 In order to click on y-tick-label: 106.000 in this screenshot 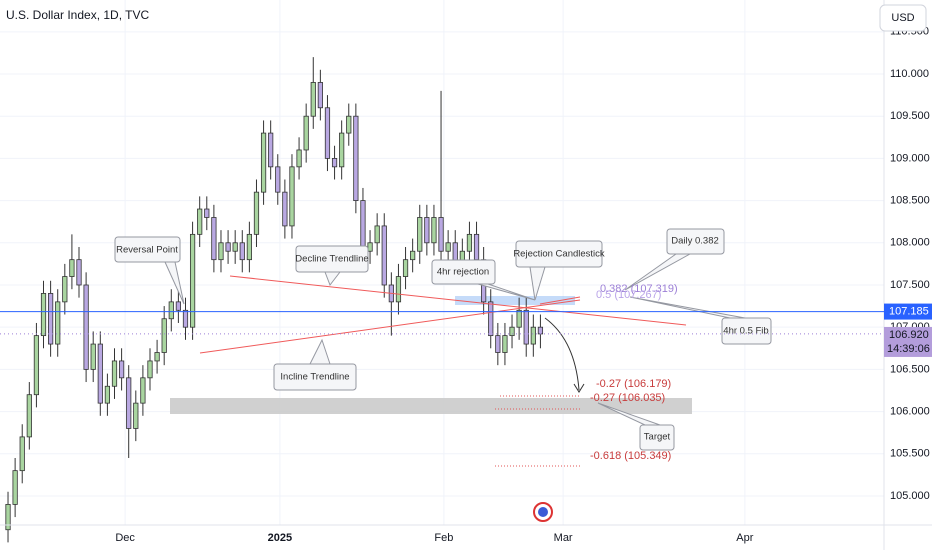, I will do `click(910, 411)`.